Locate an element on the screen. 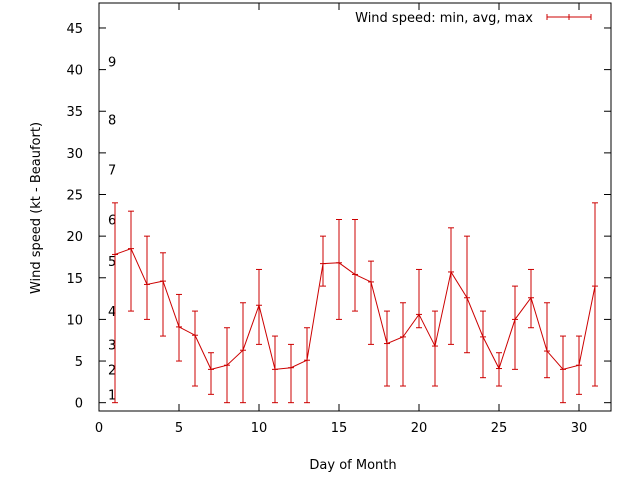 The width and height of the screenshot is (640, 480). x-tick-label: 15 is located at coordinates (339, 428).